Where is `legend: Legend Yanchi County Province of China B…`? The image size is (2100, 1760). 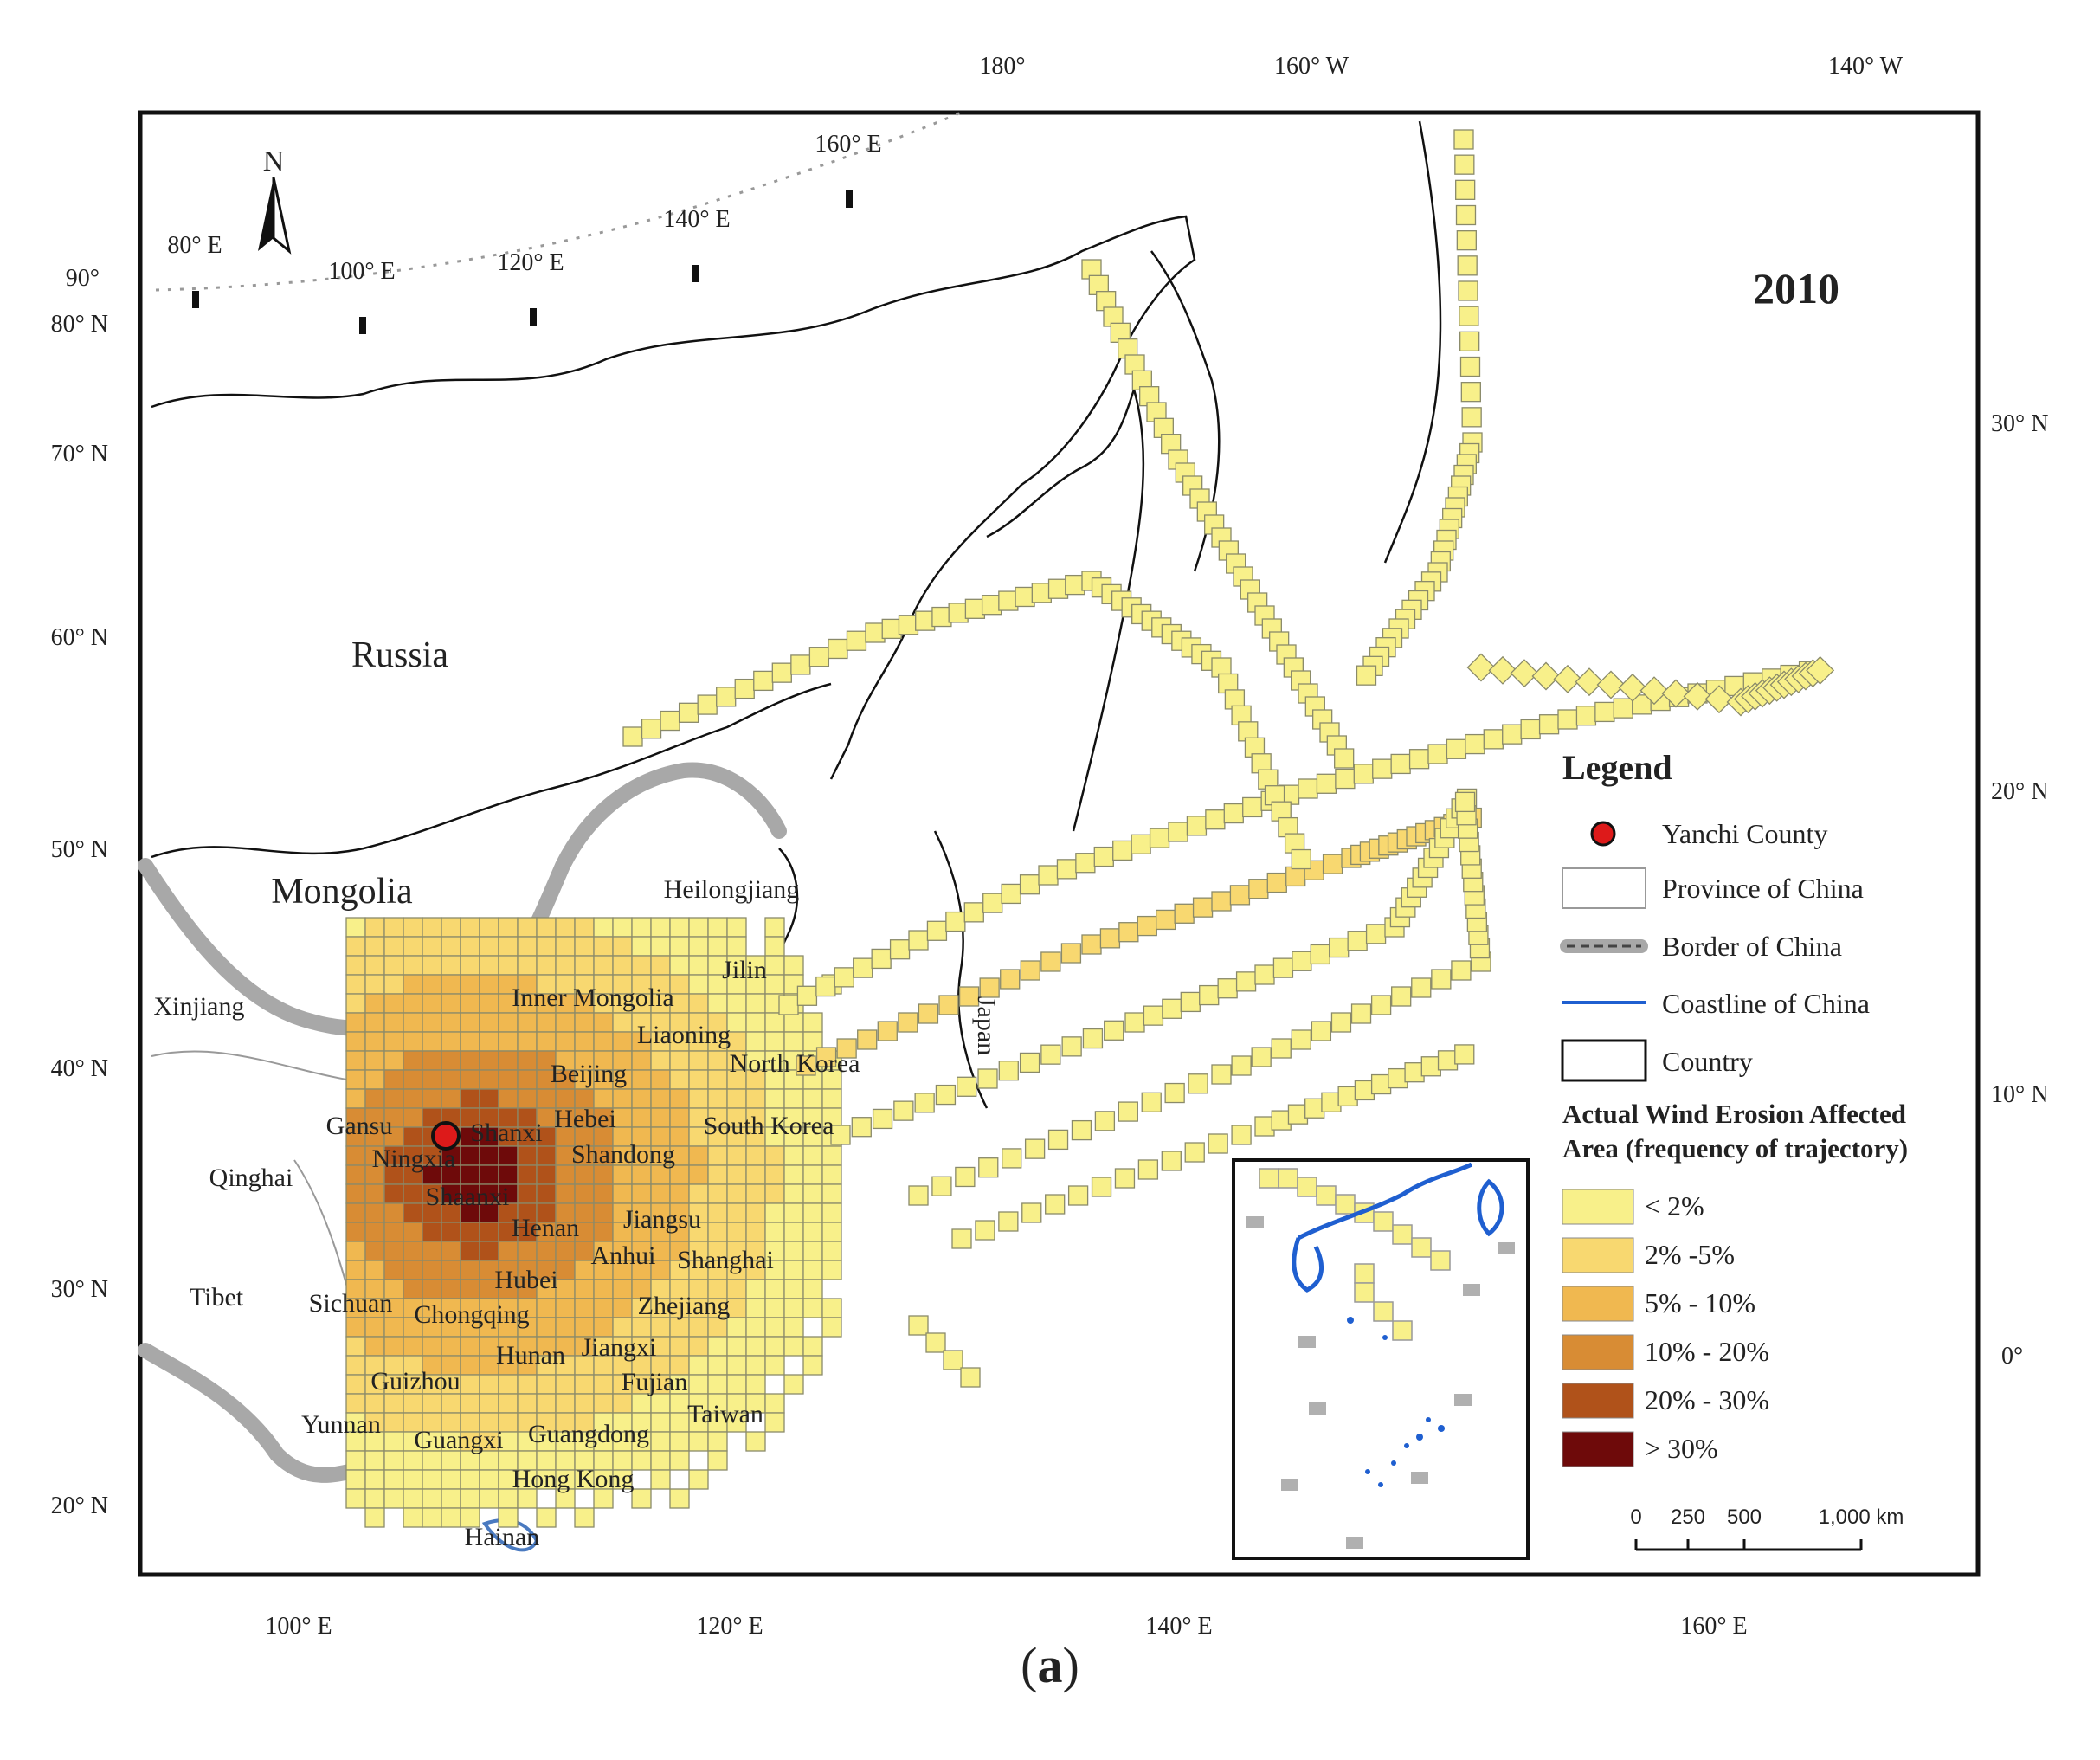 legend: Legend Yanchi County Province of China B… is located at coordinates (1734, 1149).